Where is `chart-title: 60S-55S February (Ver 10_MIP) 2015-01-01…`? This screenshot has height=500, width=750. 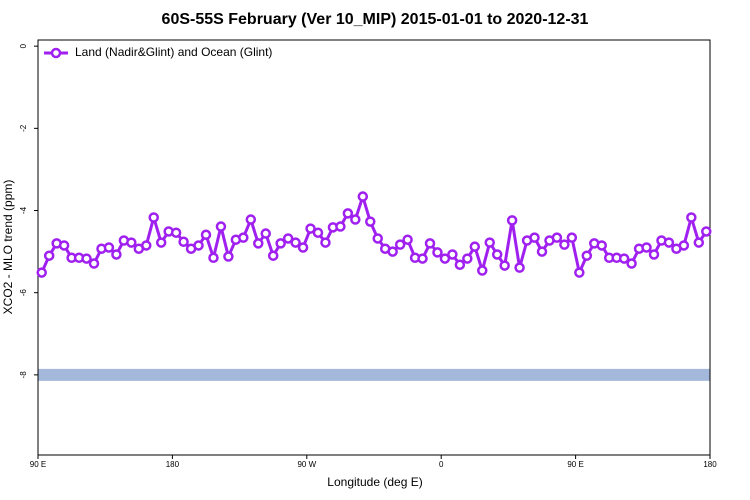 chart-title: 60S-55S February (Ver 10_MIP) 2015-01-01… is located at coordinates (375, 19).